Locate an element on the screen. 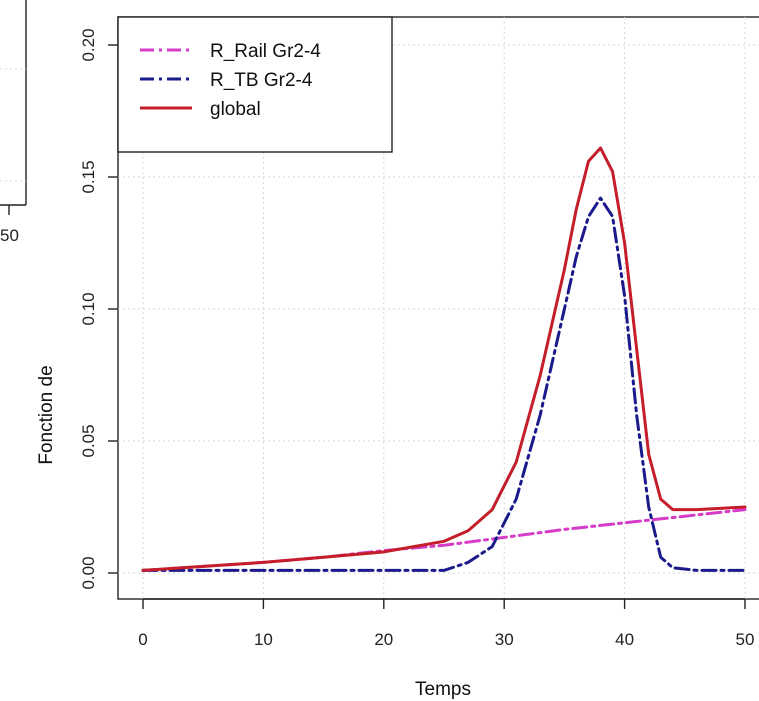 The width and height of the screenshot is (759, 701). legend: R_Rail Gr2-4 R_TB Gr2-4 global is located at coordinates (255, 84).